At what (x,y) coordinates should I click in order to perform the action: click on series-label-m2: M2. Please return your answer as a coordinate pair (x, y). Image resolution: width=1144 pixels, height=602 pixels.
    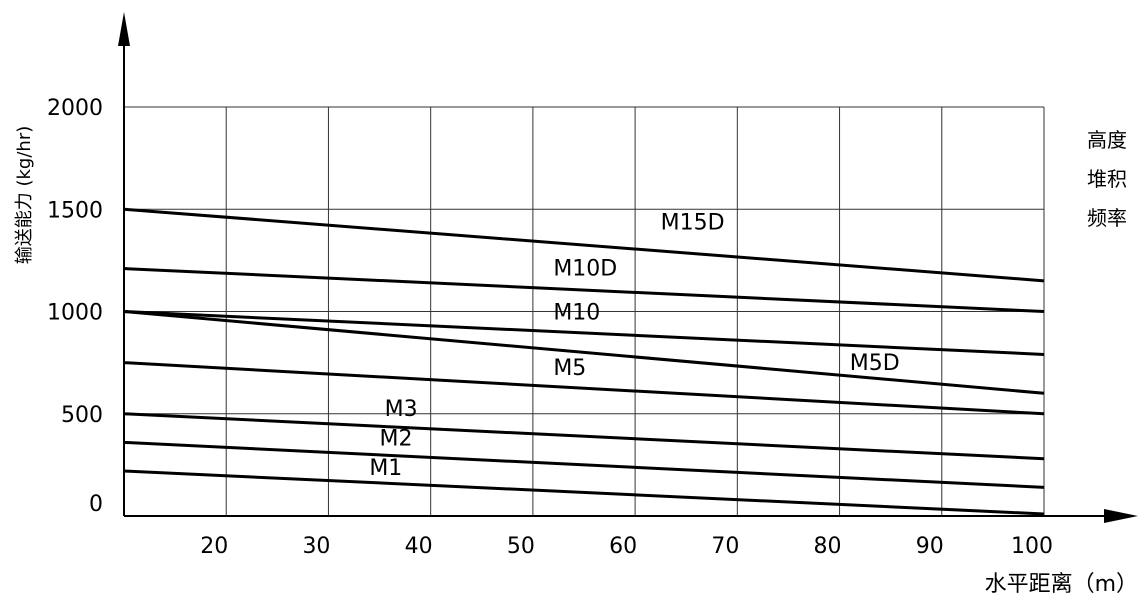
    Looking at the image, I should click on (396, 438).